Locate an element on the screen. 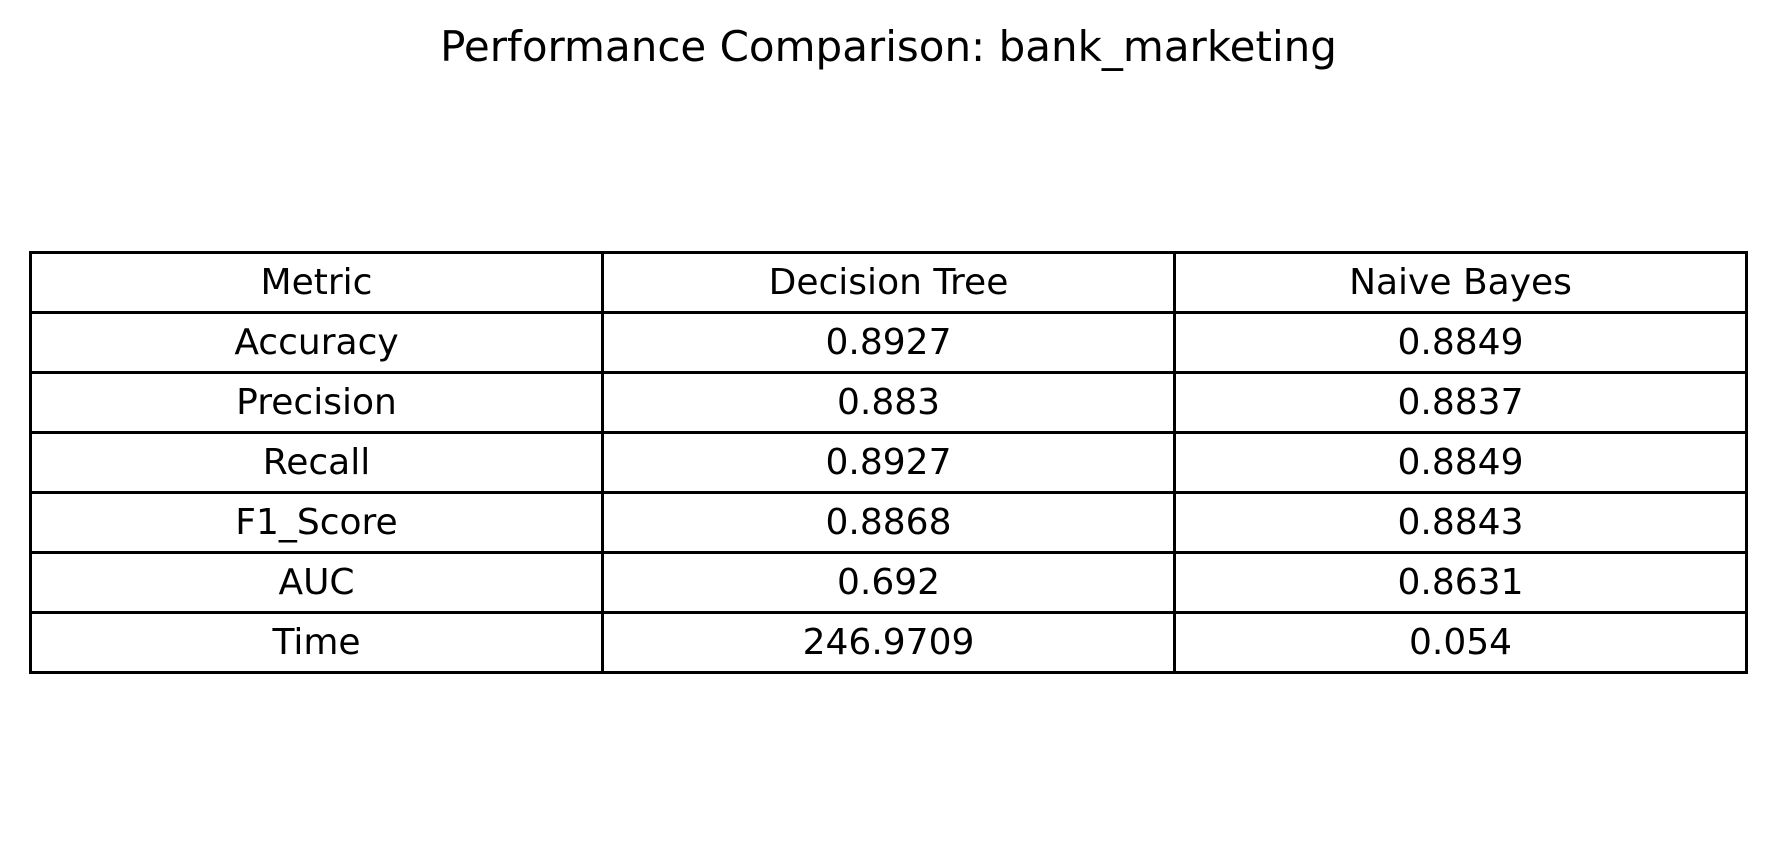 Image resolution: width=1777 pixels, height=865 pixels. metric-name-cell: Time is located at coordinates (316, 642).